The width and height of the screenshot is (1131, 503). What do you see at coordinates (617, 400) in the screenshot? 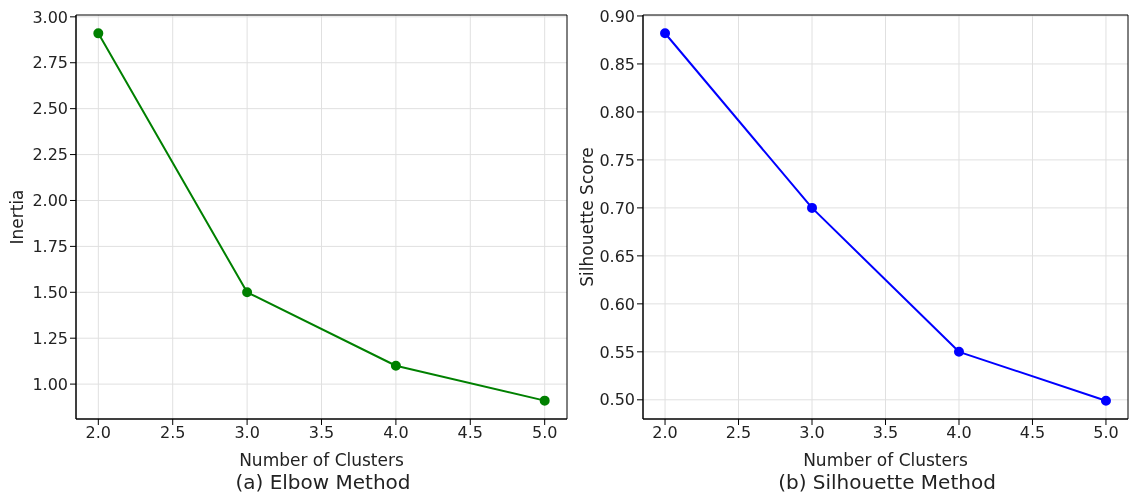
I see `y-tick-label: 0.50` at bounding box center [617, 400].